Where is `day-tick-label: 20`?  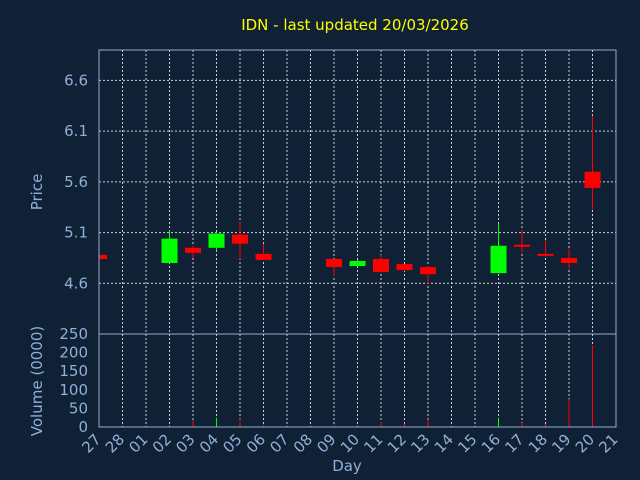 day-tick-label: 20 is located at coordinates (585, 443).